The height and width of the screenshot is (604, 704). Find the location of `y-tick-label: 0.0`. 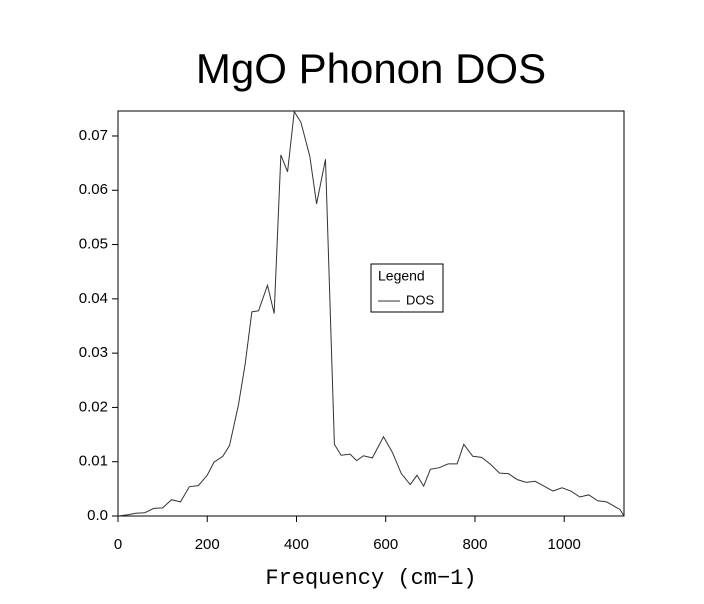

y-tick-label: 0.0 is located at coordinates (97, 515).